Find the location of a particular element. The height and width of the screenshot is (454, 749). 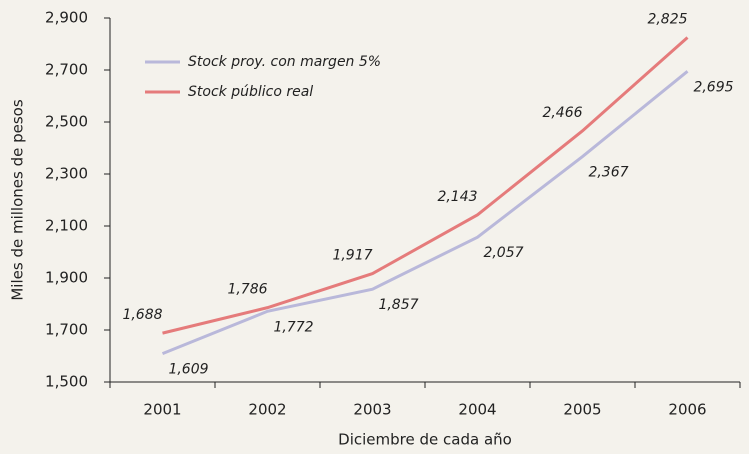

value-label: 1,857 is located at coordinates (398, 305).